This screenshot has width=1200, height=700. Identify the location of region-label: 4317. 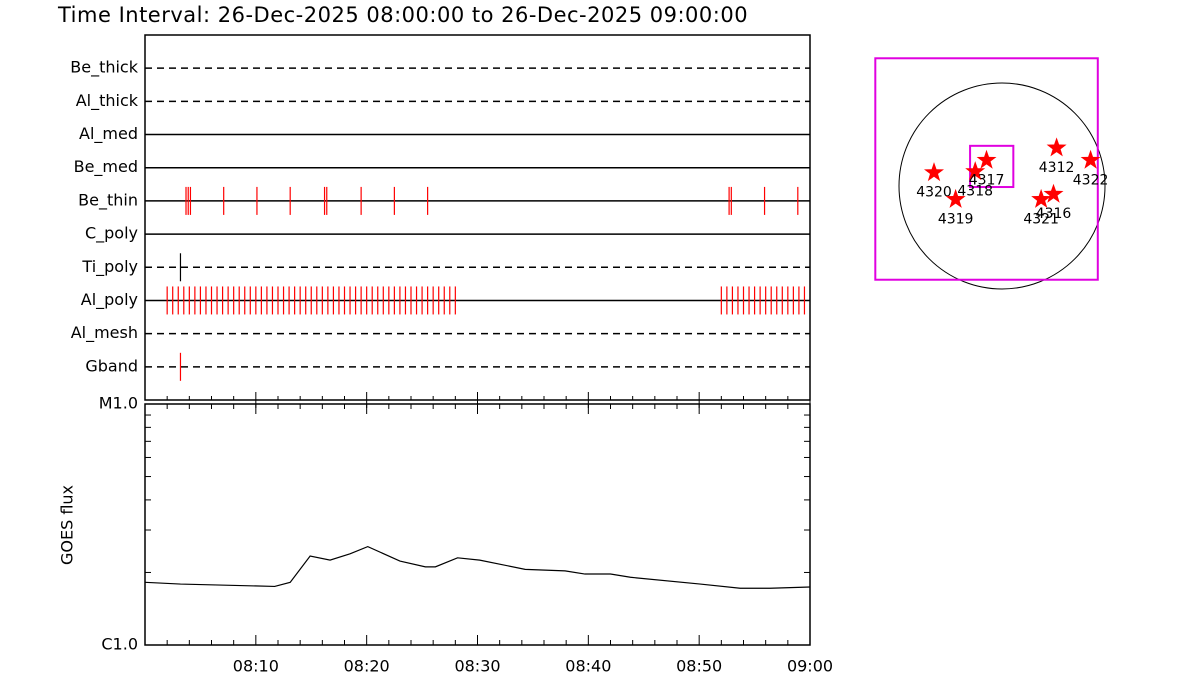
(987, 180).